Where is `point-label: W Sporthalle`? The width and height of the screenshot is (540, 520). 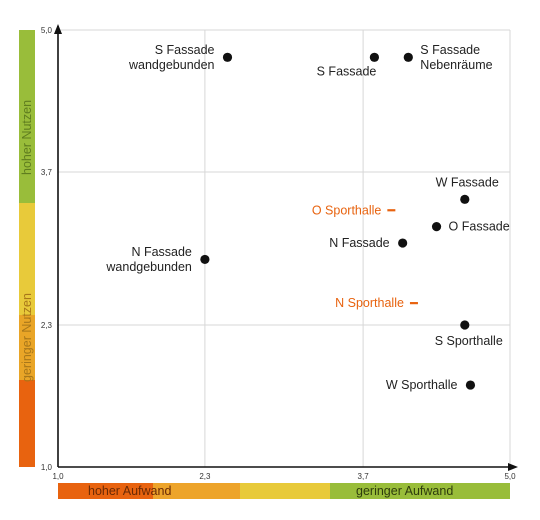 point-label: W Sporthalle is located at coordinates (422, 385).